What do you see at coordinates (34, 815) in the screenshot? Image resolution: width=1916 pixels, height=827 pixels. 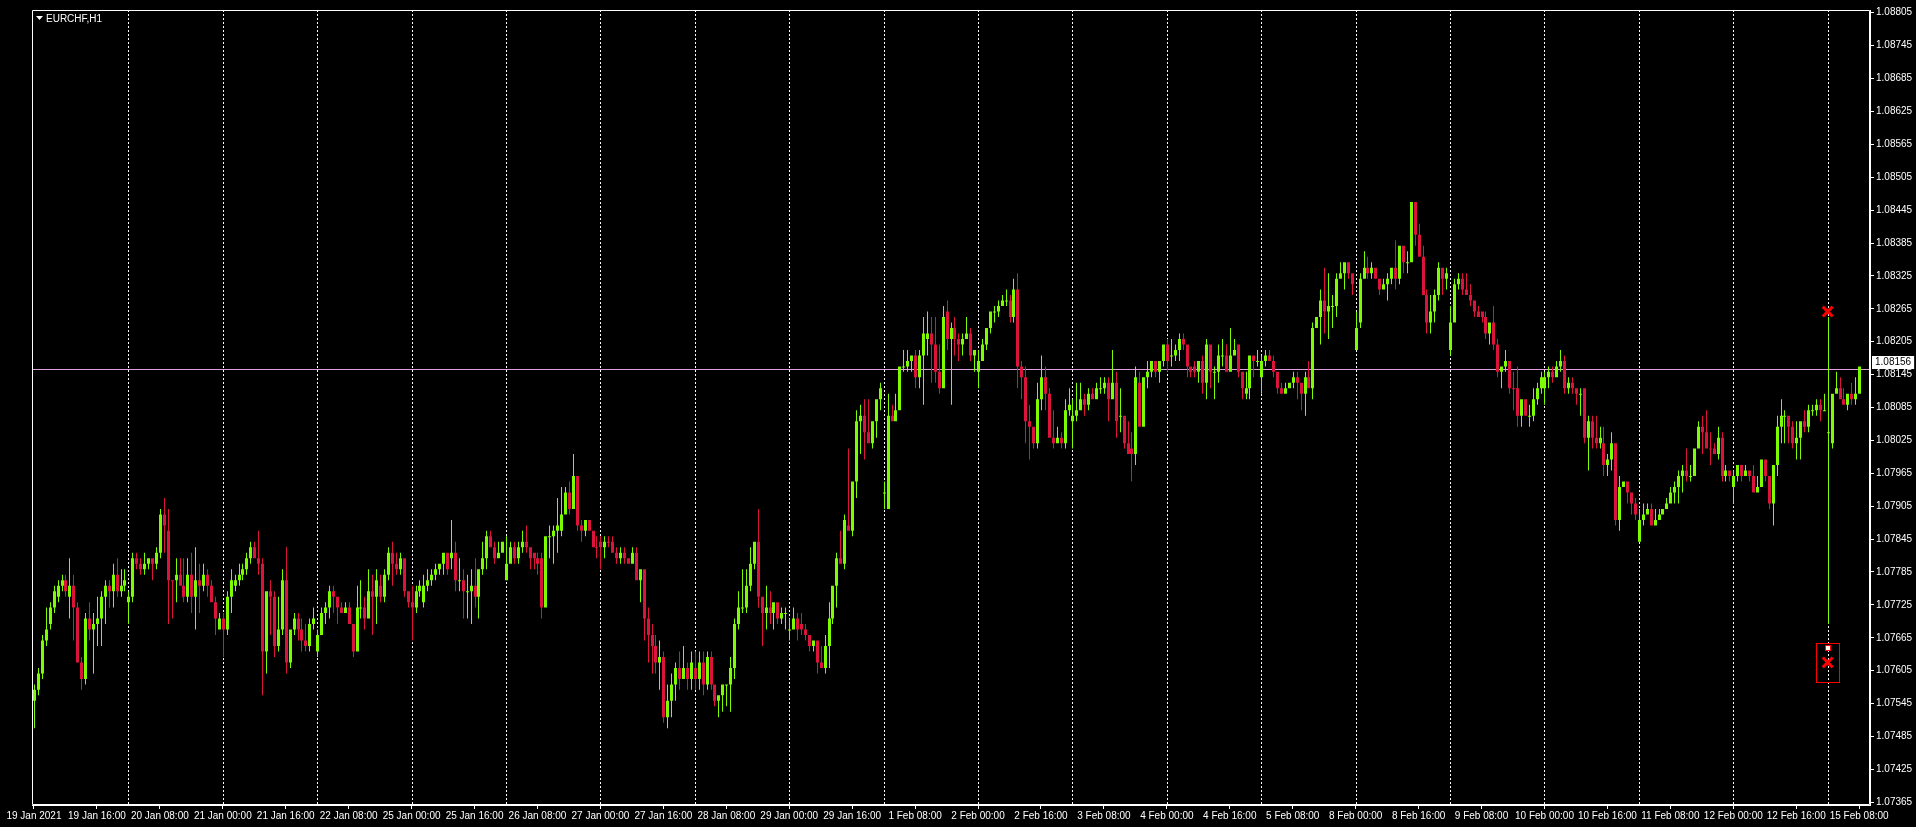 I see `x-tick-label: 19 Jan 2021` at bounding box center [34, 815].